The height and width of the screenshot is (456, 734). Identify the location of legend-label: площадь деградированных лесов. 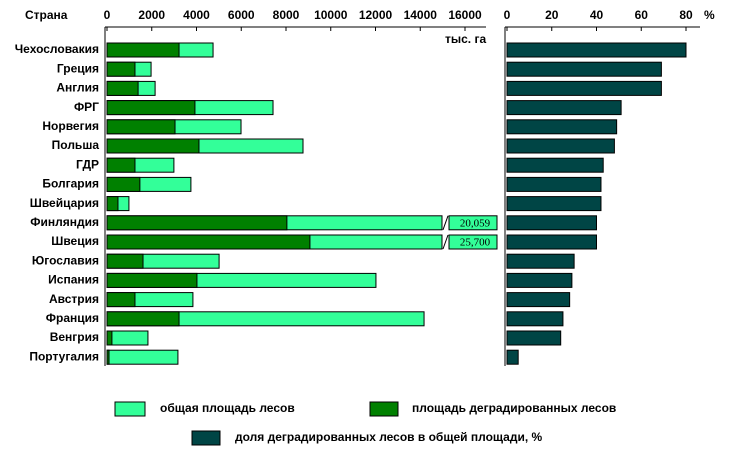
(514, 408).